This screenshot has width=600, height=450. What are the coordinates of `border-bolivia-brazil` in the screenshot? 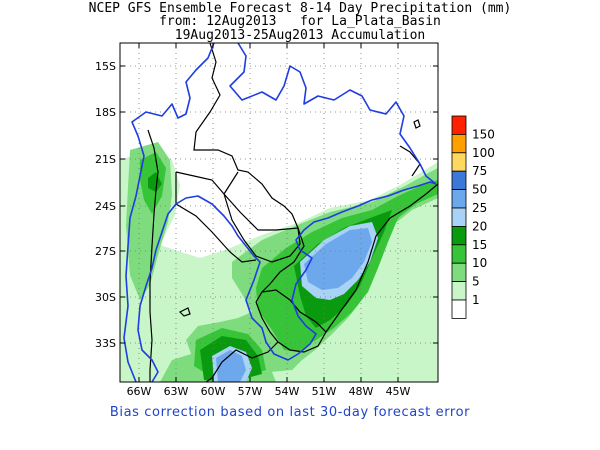 It's located at (246, 136).